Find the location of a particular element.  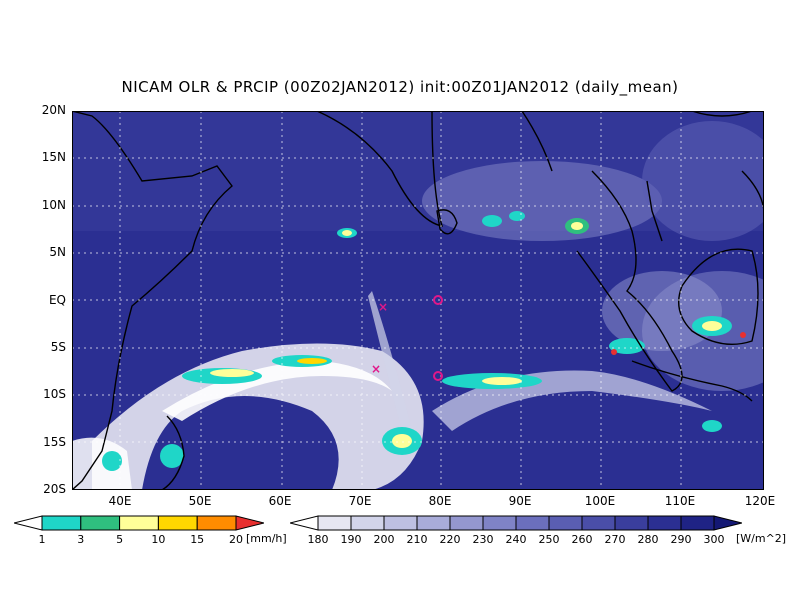

colorbar-tick-label: 220 is located at coordinates (450, 539).